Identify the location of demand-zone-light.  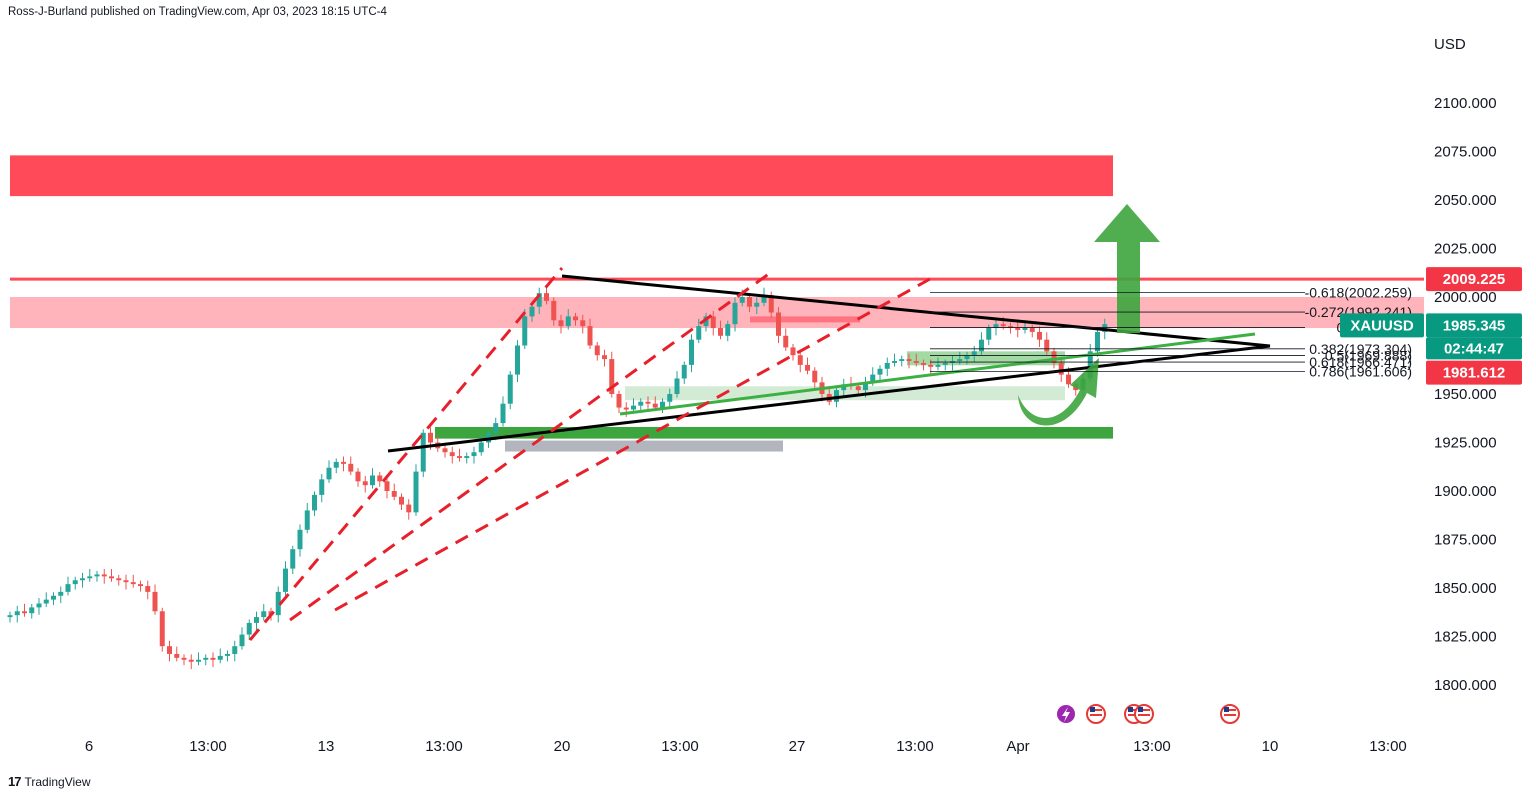
(845, 393).